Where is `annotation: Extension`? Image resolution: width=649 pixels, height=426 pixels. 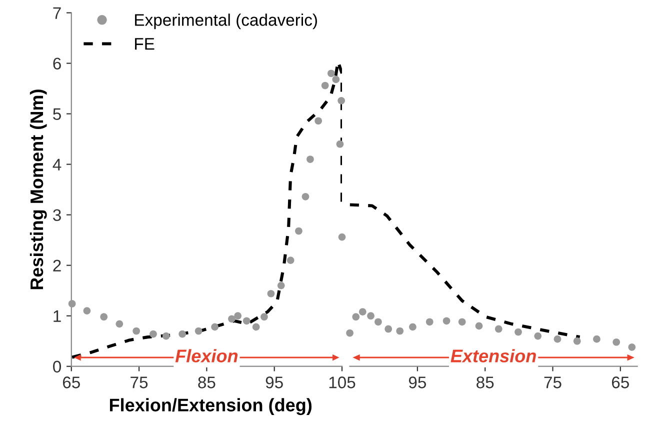
annotation: Extension is located at coordinates (493, 355).